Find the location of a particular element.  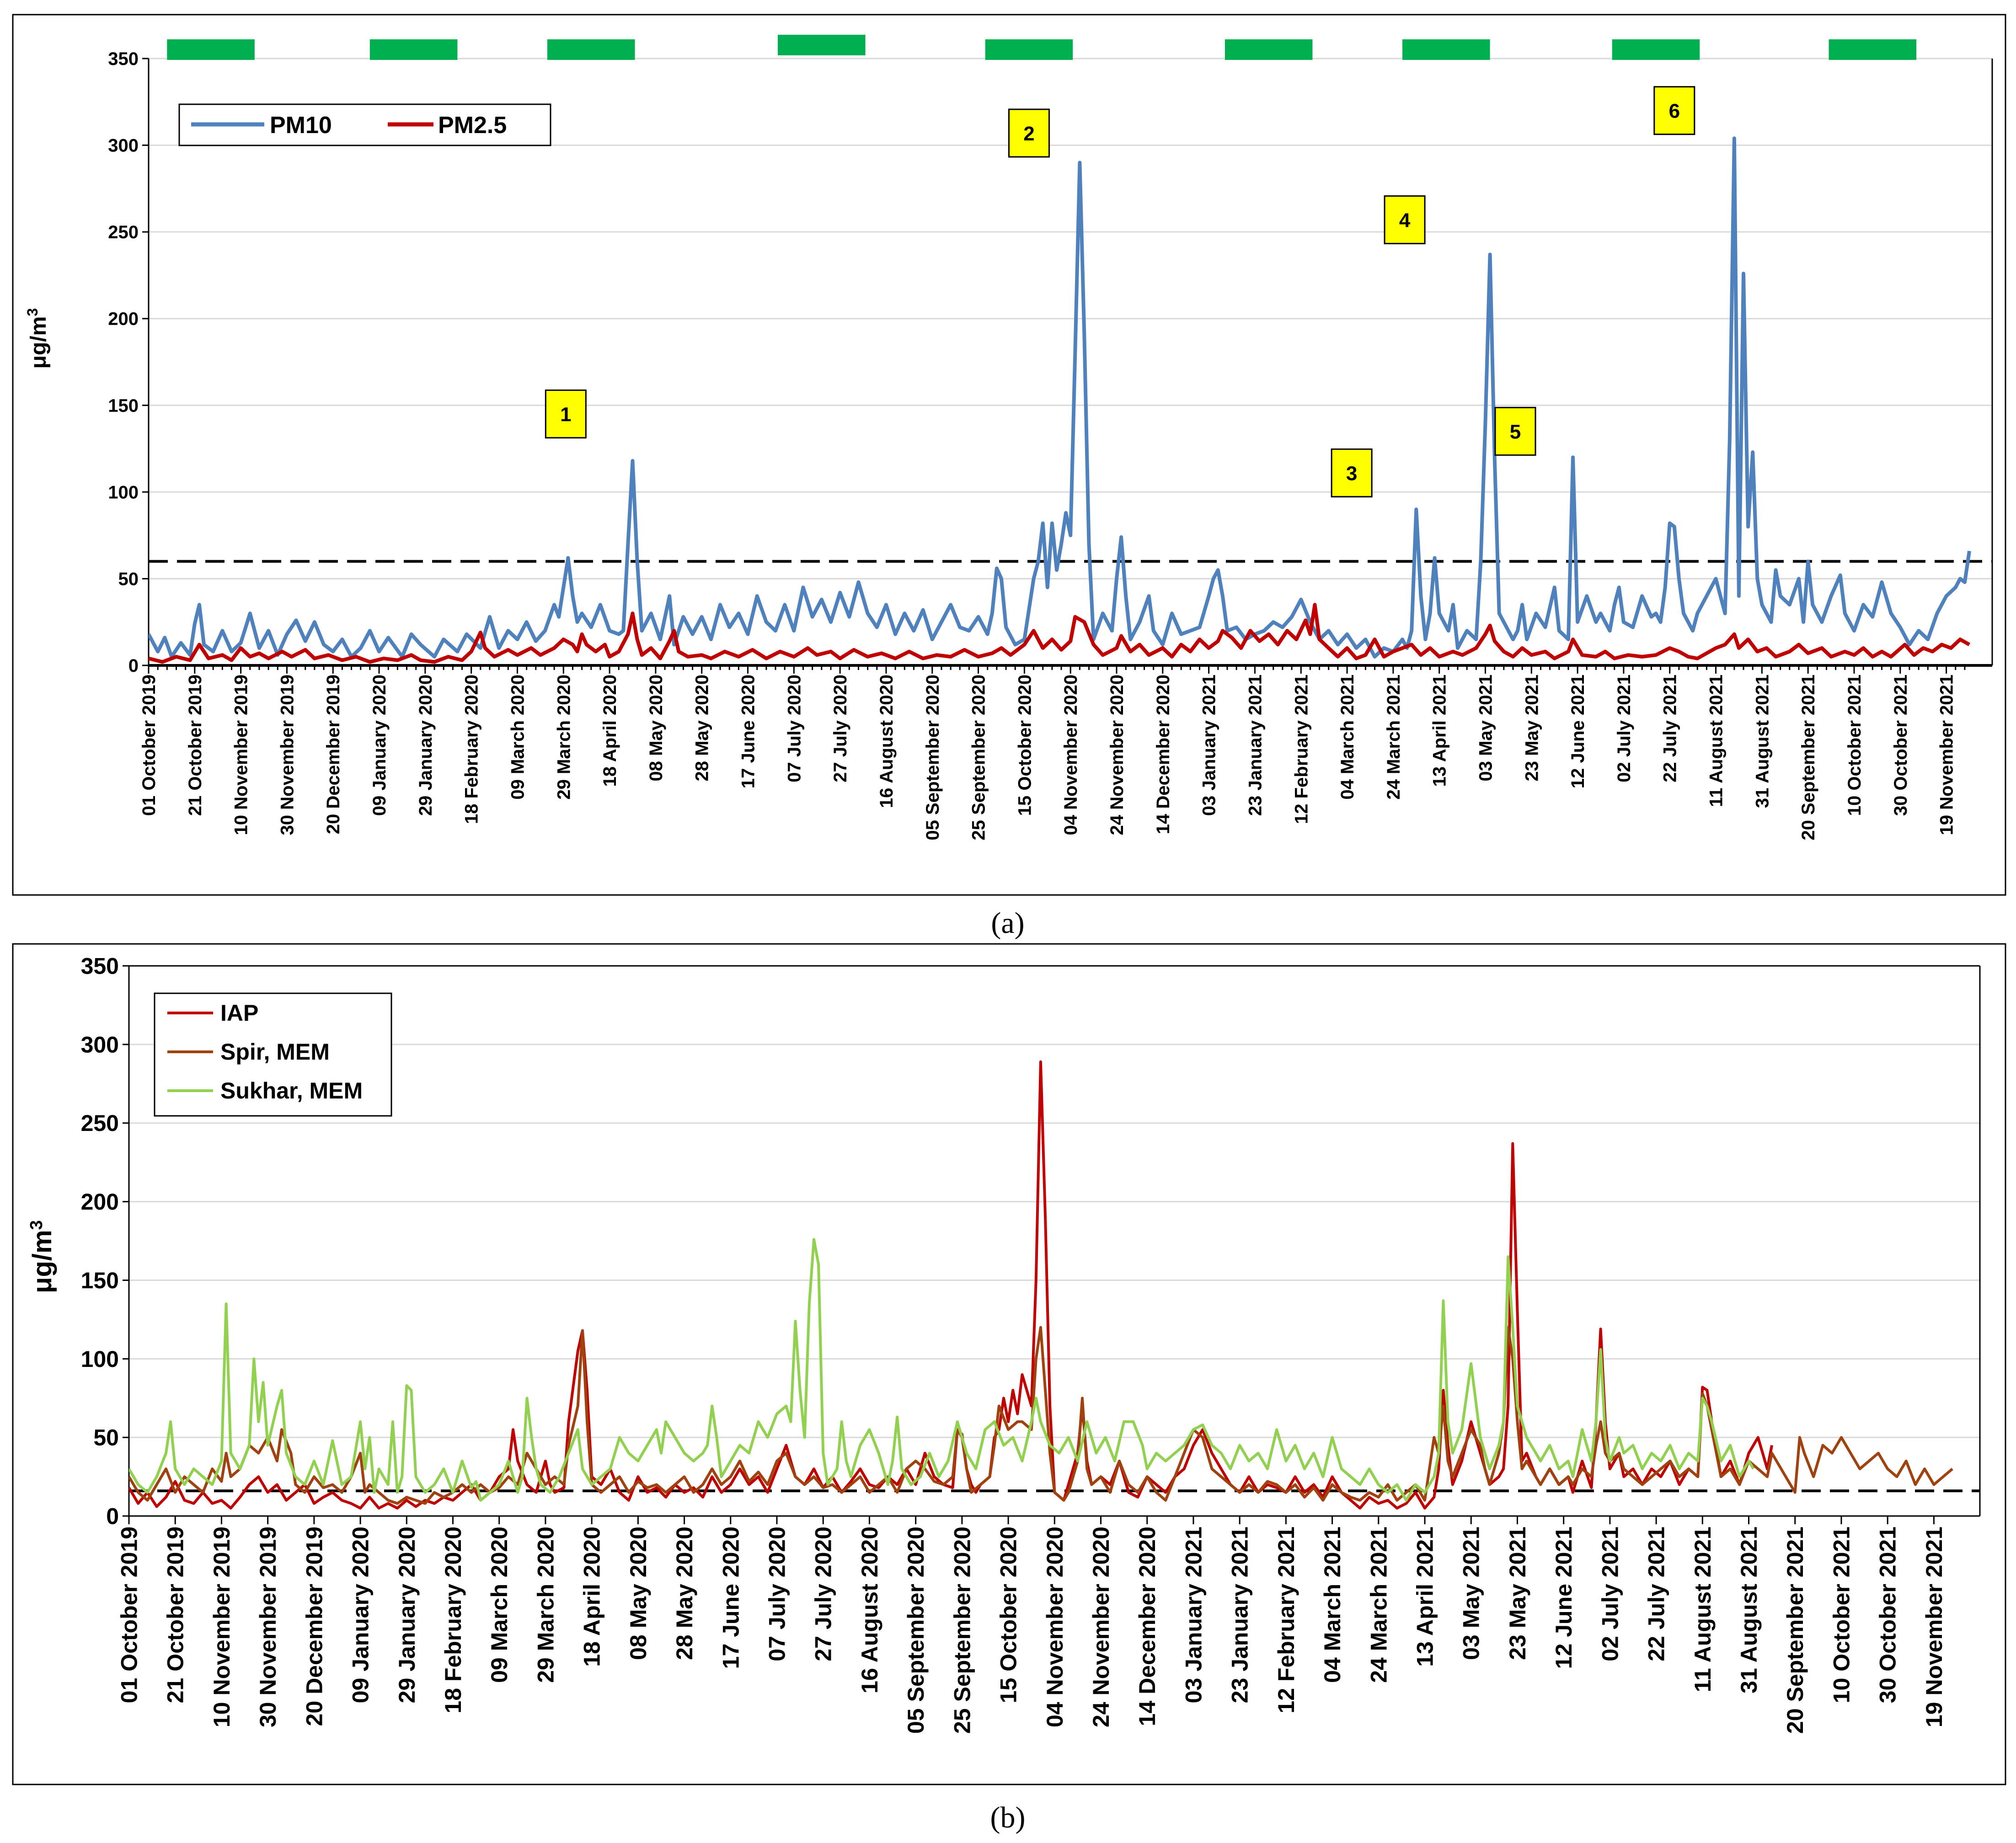

x-tick-label: 18 February 2020 is located at coordinates (472, 750).